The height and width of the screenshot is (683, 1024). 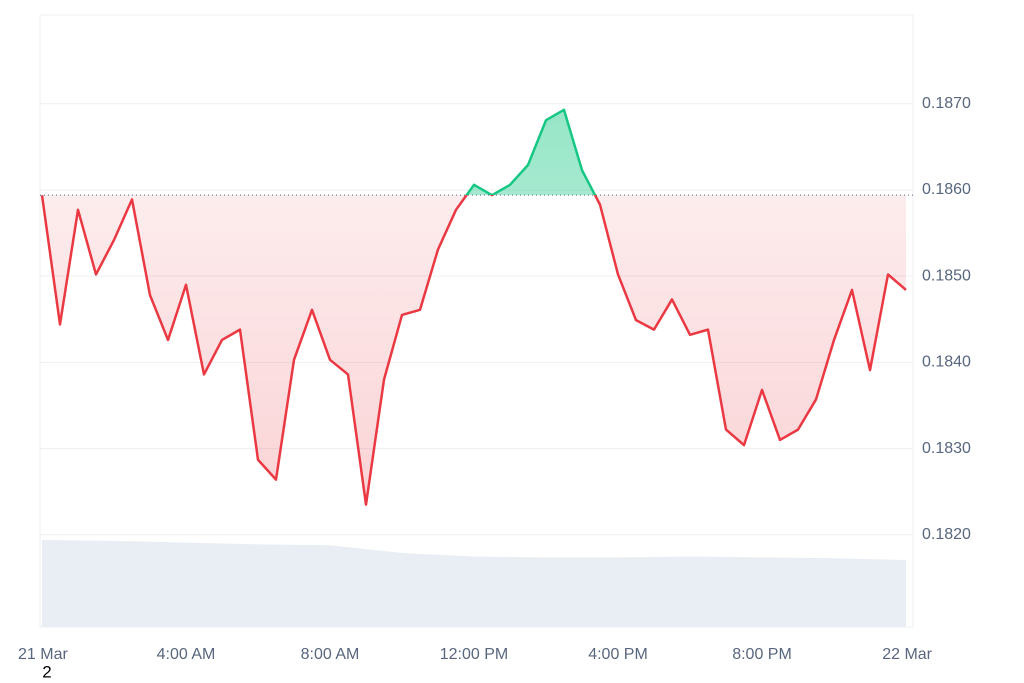 I want to click on y-tick-label: 0.1870, so click(x=946, y=103).